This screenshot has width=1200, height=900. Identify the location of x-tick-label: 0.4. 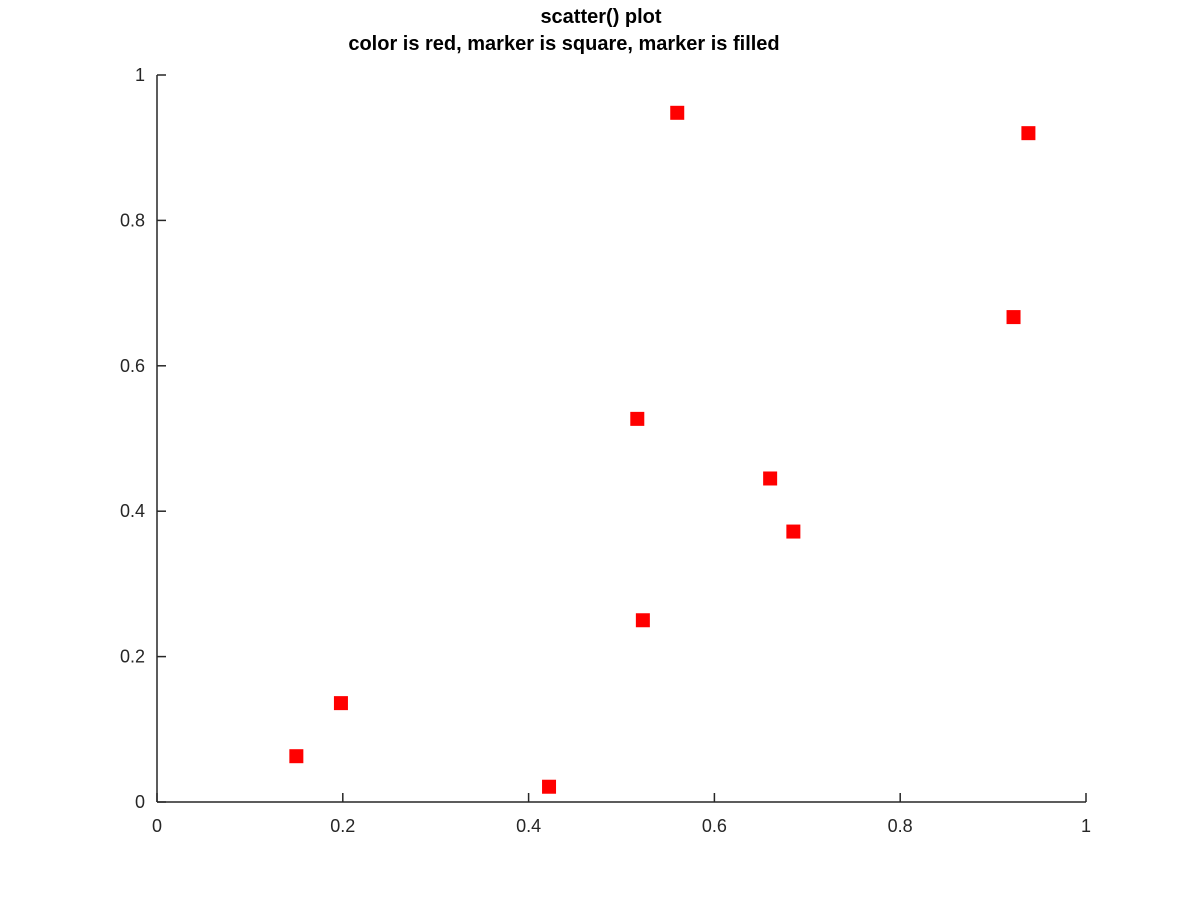
(528, 826).